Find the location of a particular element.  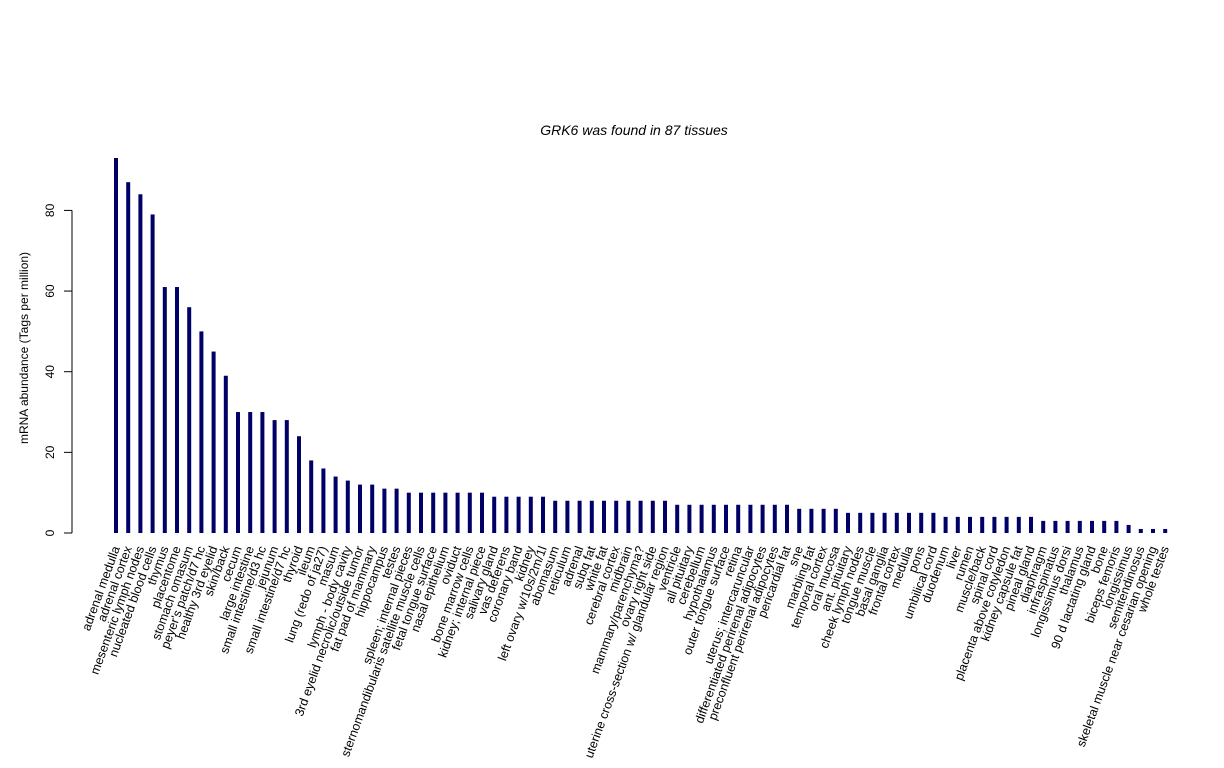

y-tick-label: 60 is located at coordinates (50, 291).